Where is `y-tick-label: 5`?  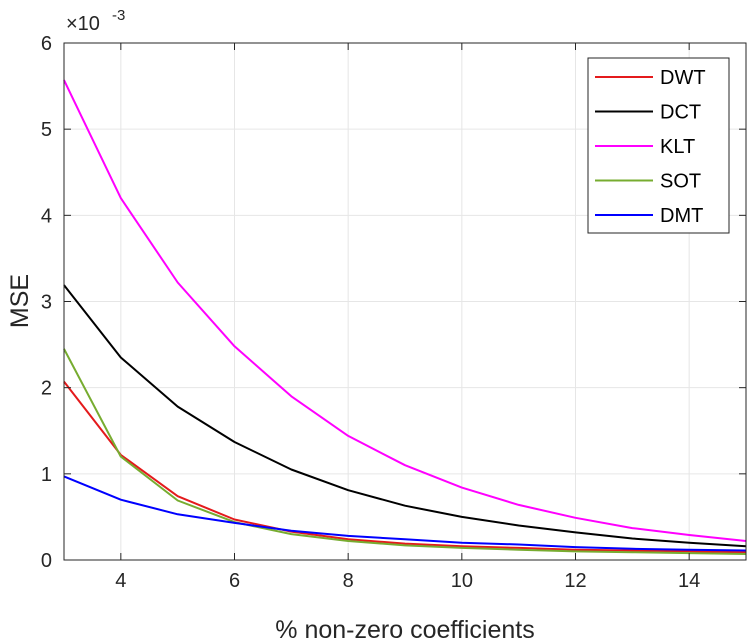
y-tick-label: 5 is located at coordinates (46, 130).